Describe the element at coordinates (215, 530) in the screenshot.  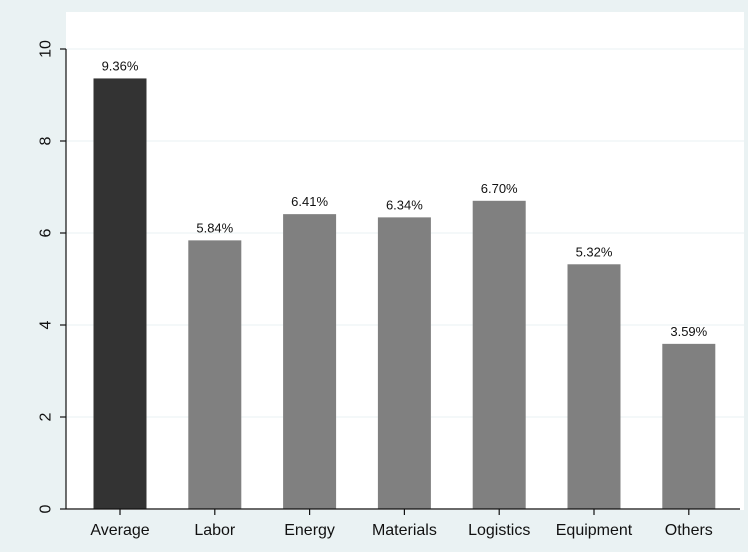
I see `x-tick-label: Labor` at that location.